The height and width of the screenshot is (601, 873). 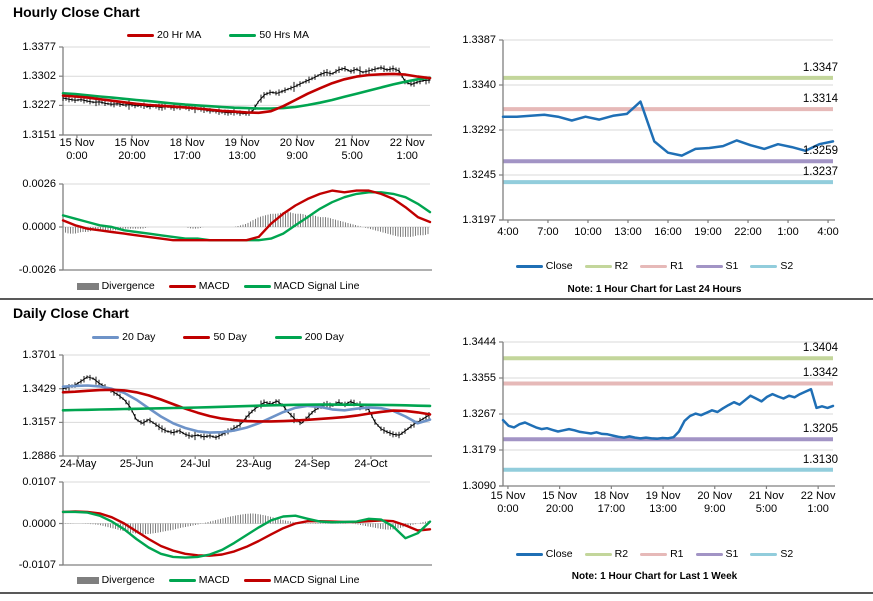 What do you see at coordinates (115, 580) in the screenshot?
I see `legend-item-divergence: Divergence` at bounding box center [115, 580].